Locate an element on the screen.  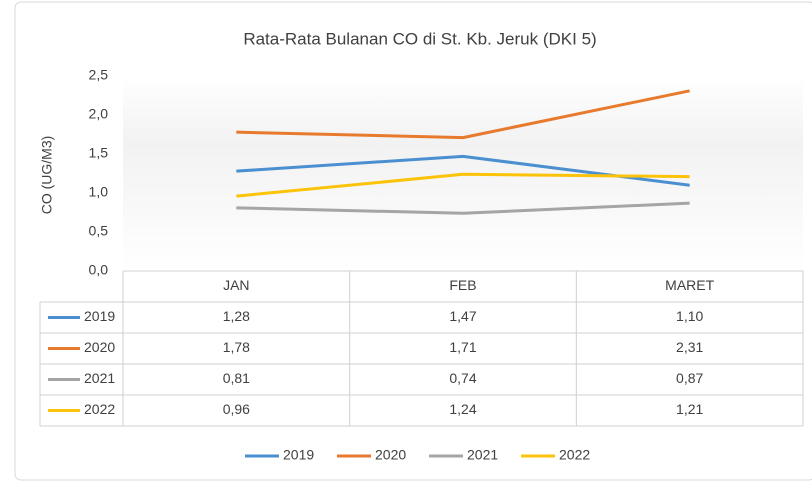
y-tick-label: 1,0 is located at coordinates (99, 192).